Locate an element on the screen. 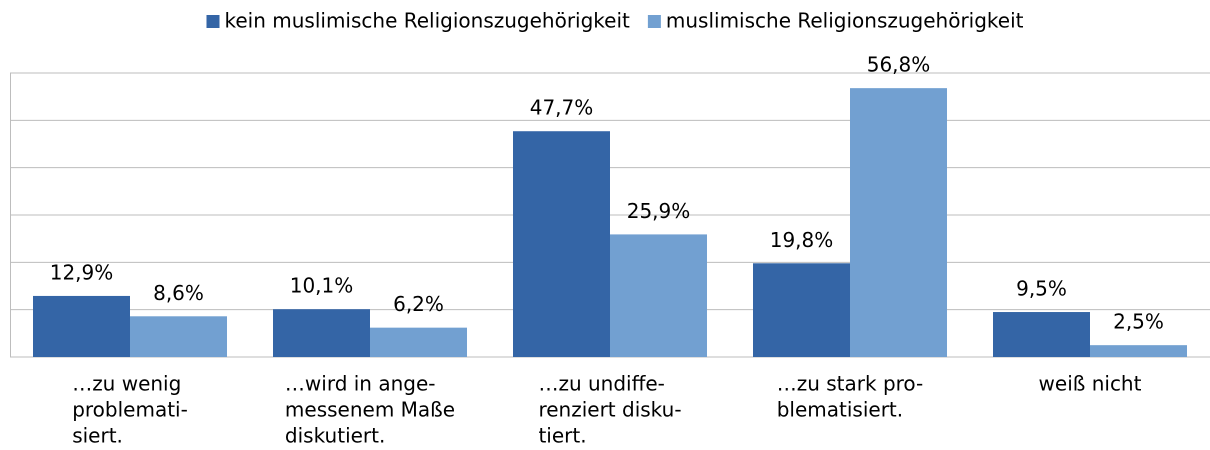  value-label: 2,5% is located at coordinates (1138, 322).